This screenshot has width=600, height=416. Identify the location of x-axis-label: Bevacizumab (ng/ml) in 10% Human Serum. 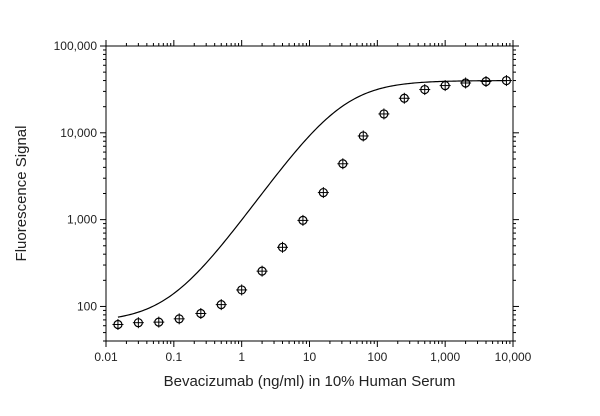
(310, 381).